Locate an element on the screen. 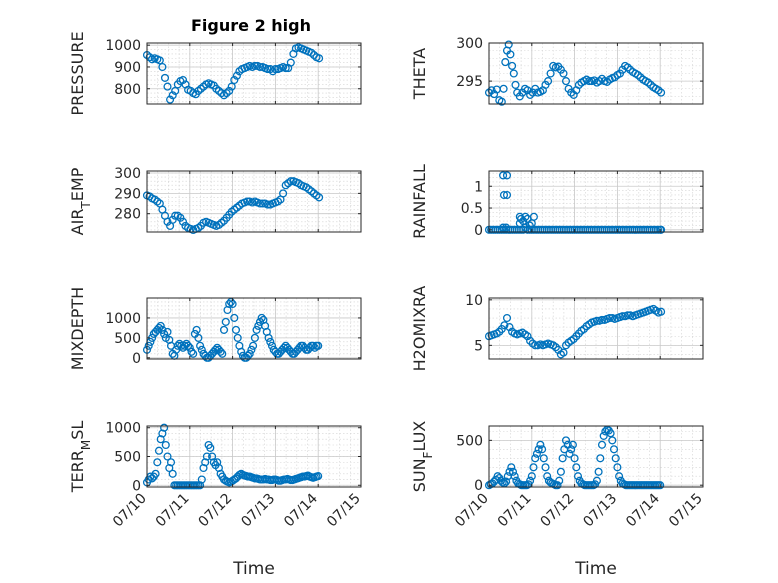  figure-title: Figure 2 high is located at coordinates (251, 25).